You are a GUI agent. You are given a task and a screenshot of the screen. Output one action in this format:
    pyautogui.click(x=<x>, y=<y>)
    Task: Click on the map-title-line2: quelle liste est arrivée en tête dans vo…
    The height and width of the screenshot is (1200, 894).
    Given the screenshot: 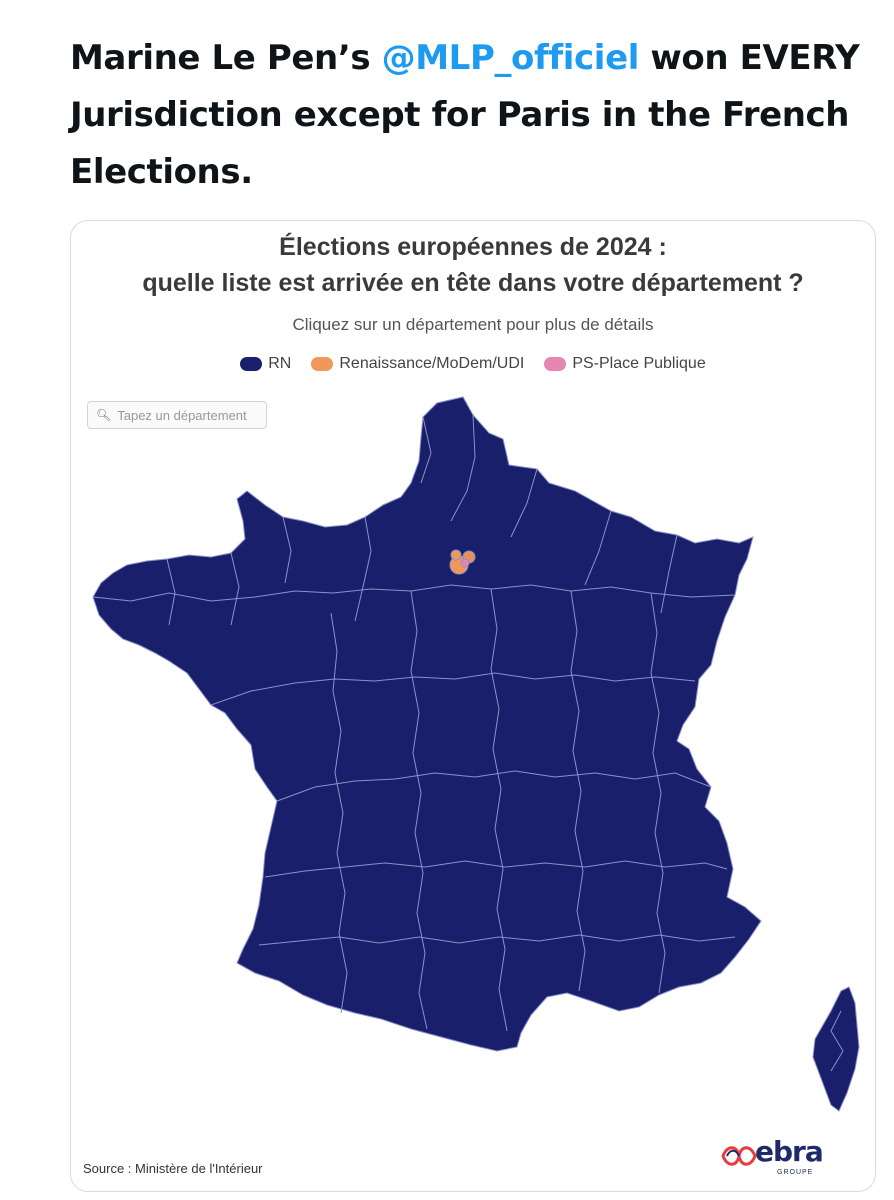 What is the action you would take?
    pyautogui.click(x=473, y=283)
    